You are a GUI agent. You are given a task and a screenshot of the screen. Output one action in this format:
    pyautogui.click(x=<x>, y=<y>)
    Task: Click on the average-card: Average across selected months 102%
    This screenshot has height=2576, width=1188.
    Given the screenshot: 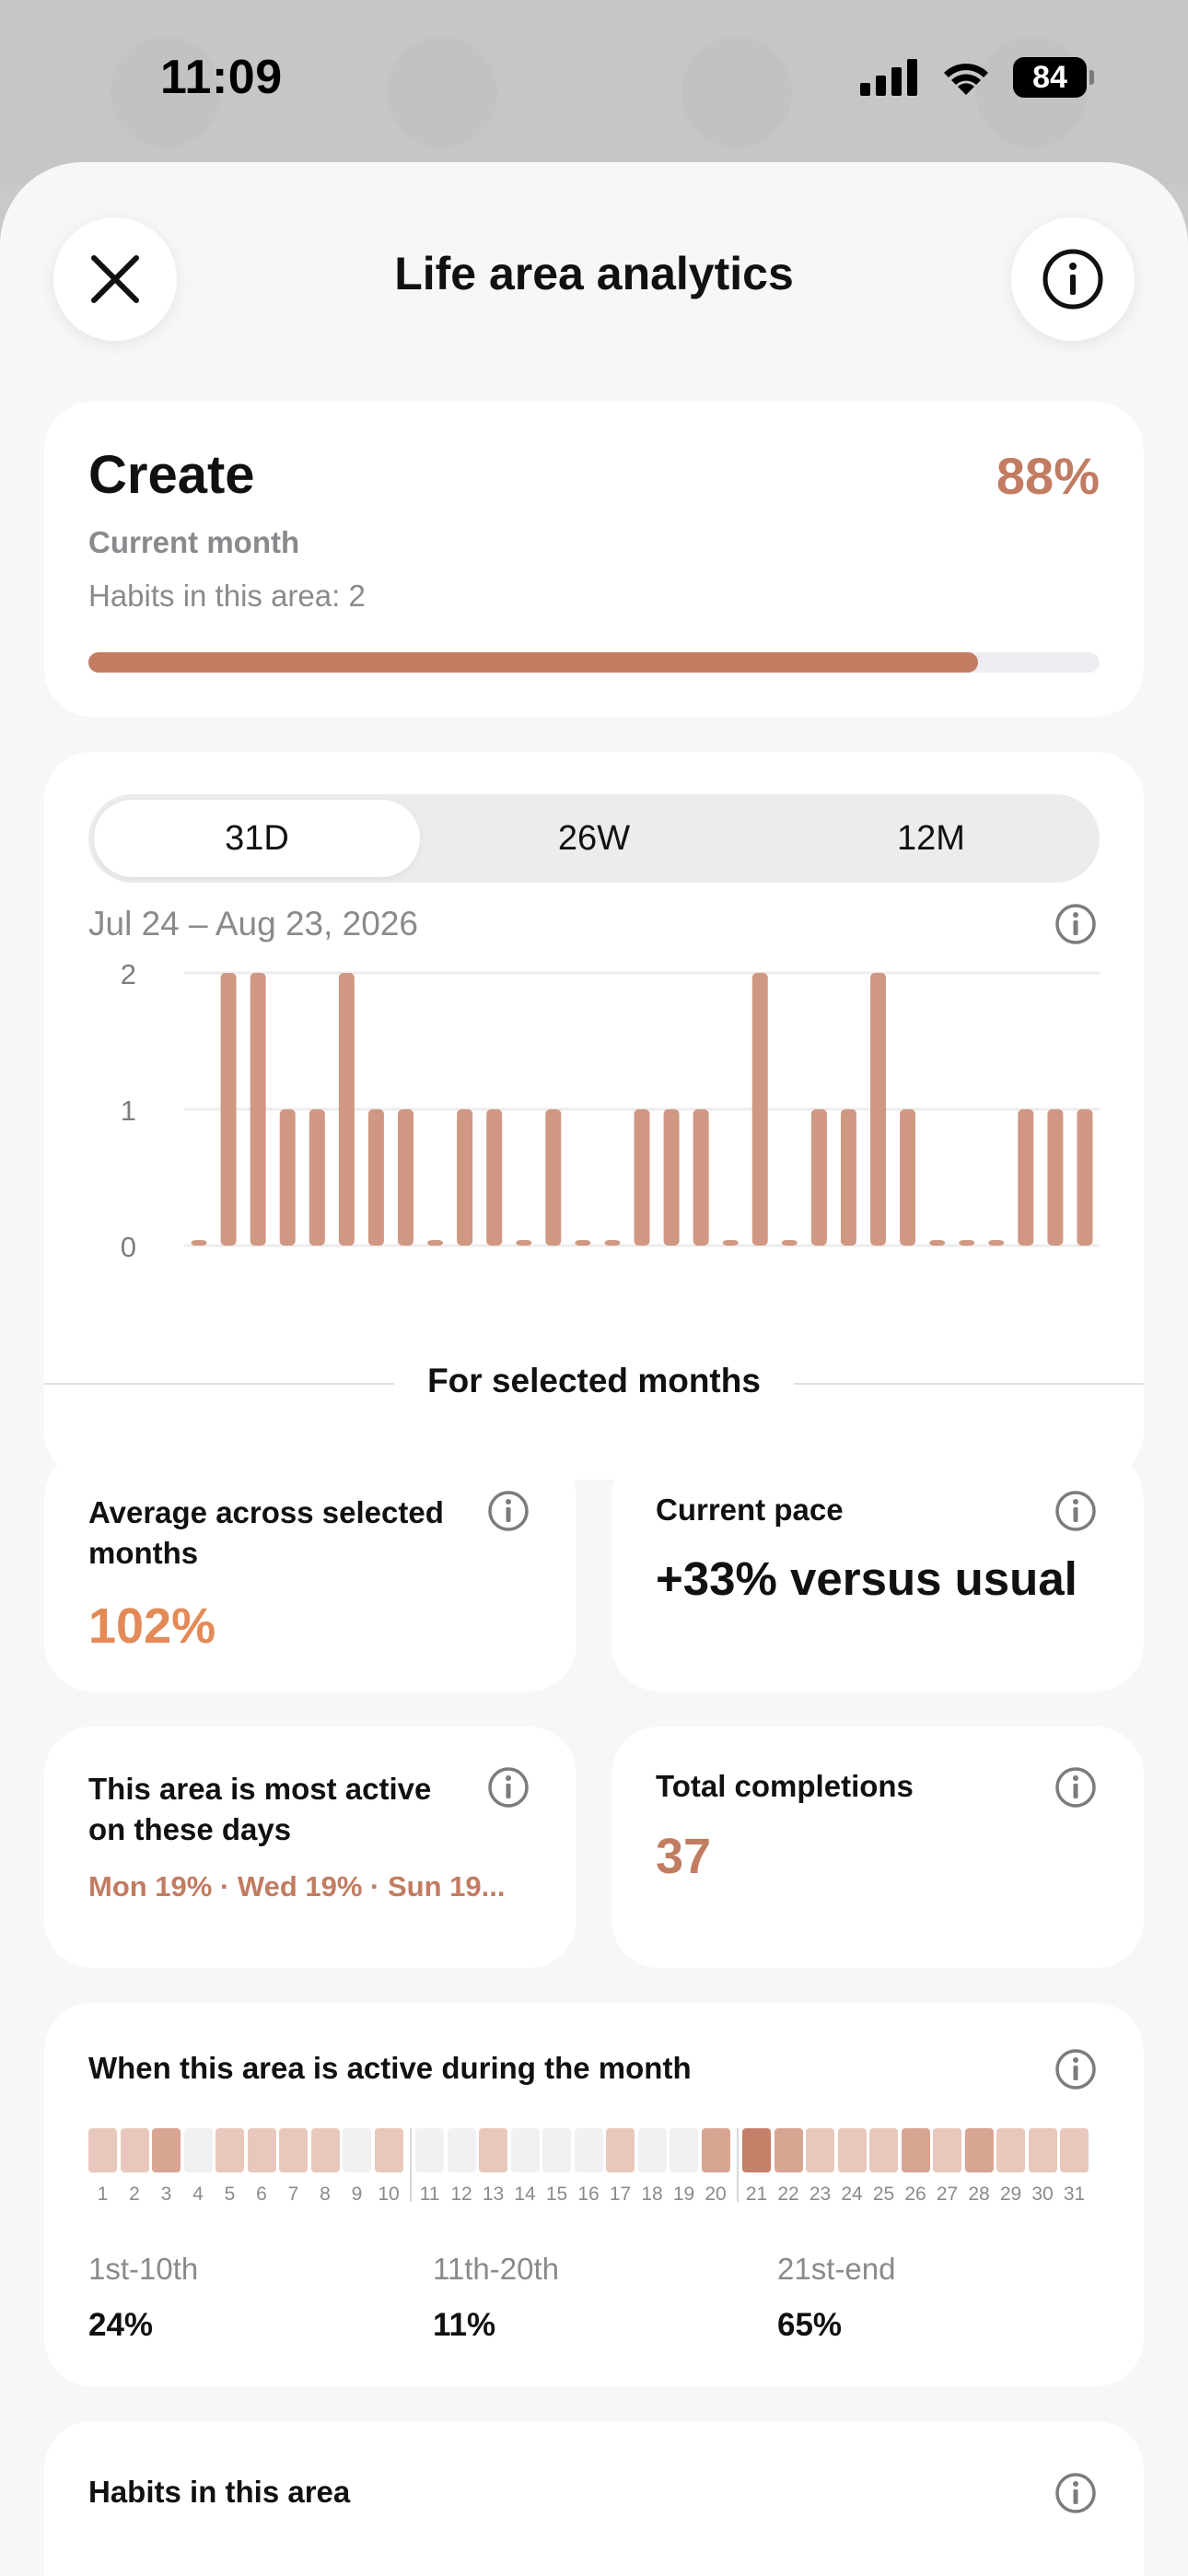 What is the action you would take?
    pyautogui.click(x=311, y=1571)
    